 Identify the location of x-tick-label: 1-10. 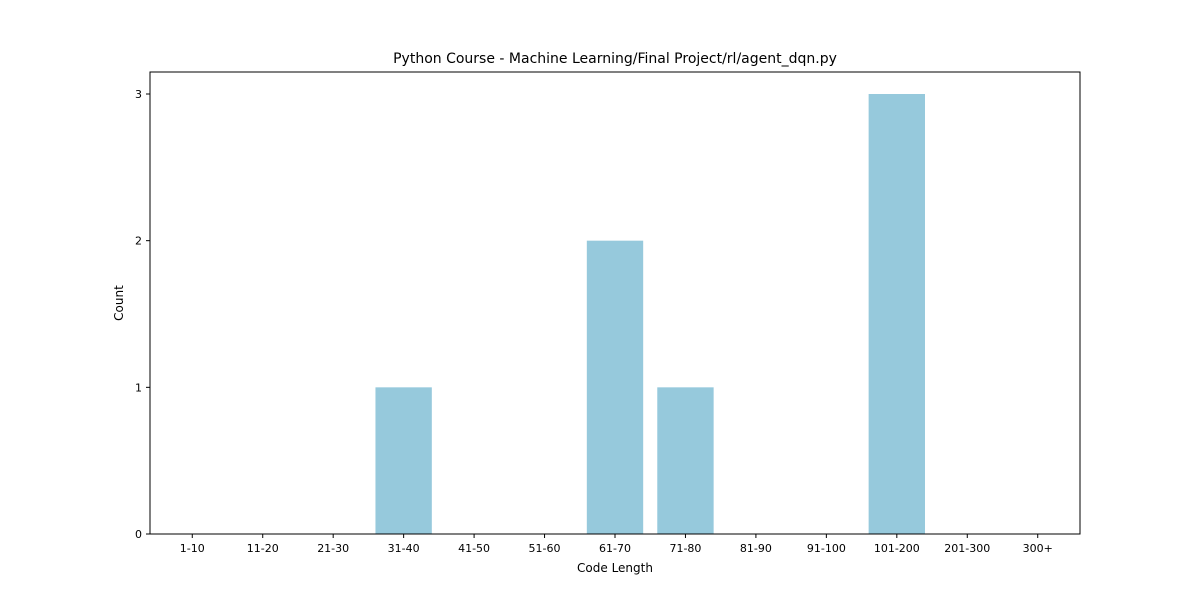
(192, 548).